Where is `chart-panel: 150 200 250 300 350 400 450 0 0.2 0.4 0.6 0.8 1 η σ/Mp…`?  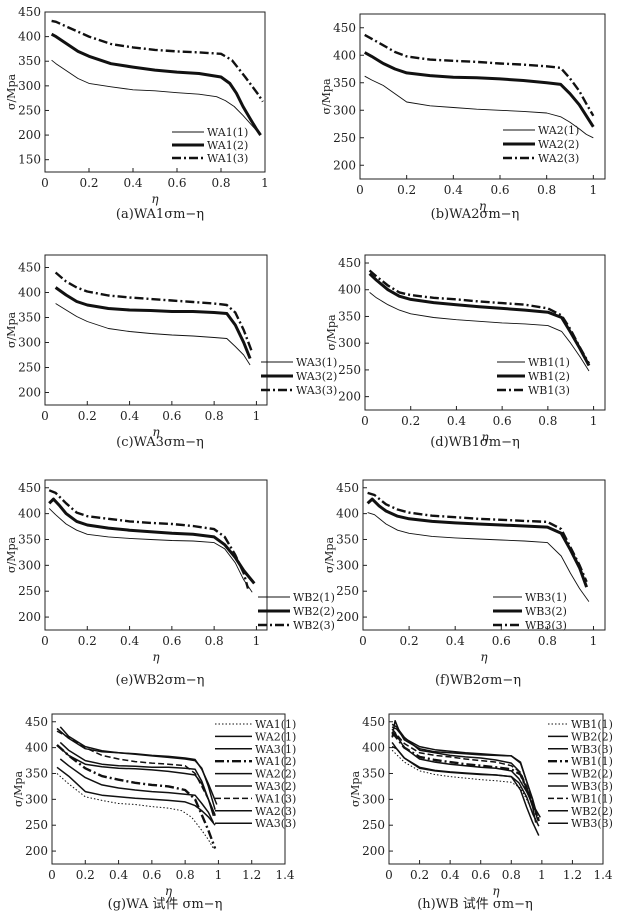
chart-panel: 150 200 250 300 350 400 450 0 0.2 0.4 0.6 0.8 1 η σ/Mp… is located at coordinates (137, 113).